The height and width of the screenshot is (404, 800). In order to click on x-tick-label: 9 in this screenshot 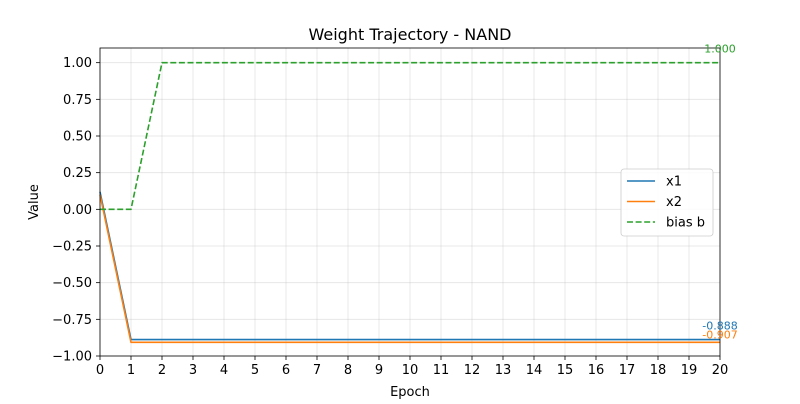, I will do `click(379, 370)`.